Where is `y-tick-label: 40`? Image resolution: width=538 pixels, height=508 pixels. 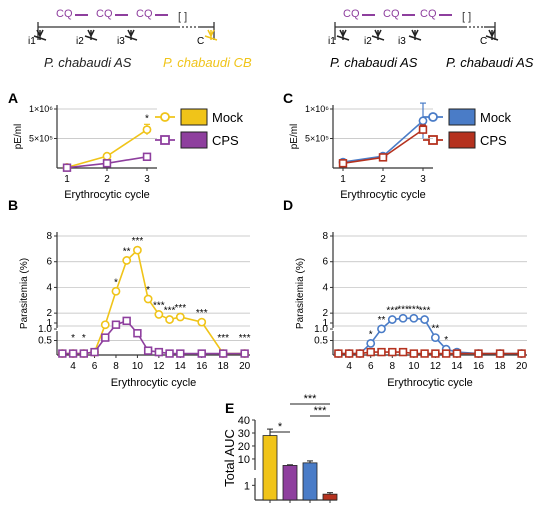 y-tick-label: 40 is located at coordinates (244, 421).